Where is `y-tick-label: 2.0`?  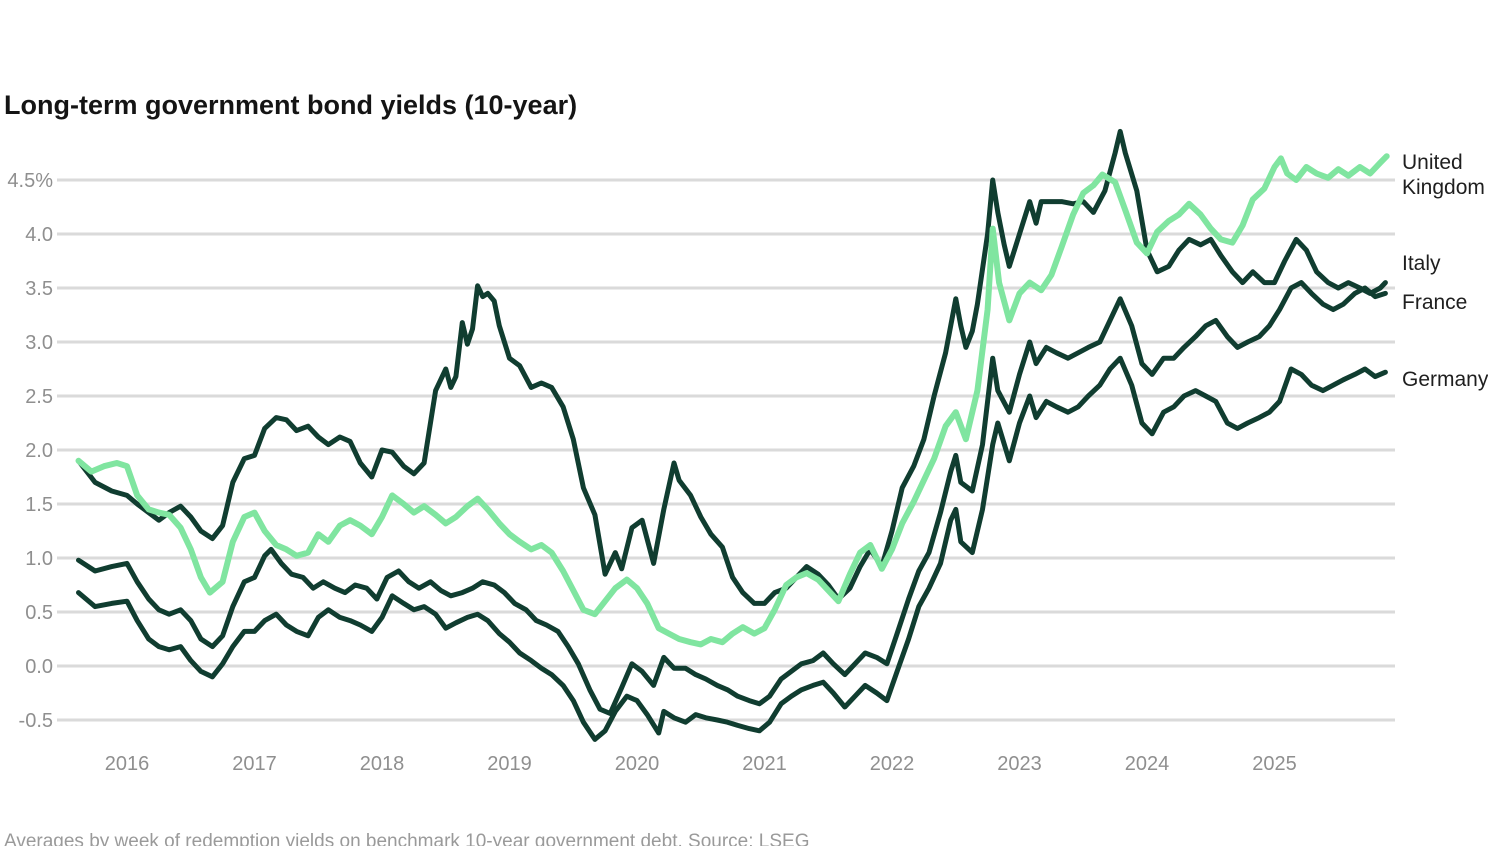
y-tick-label: 2.0 is located at coordinates (39, 451).